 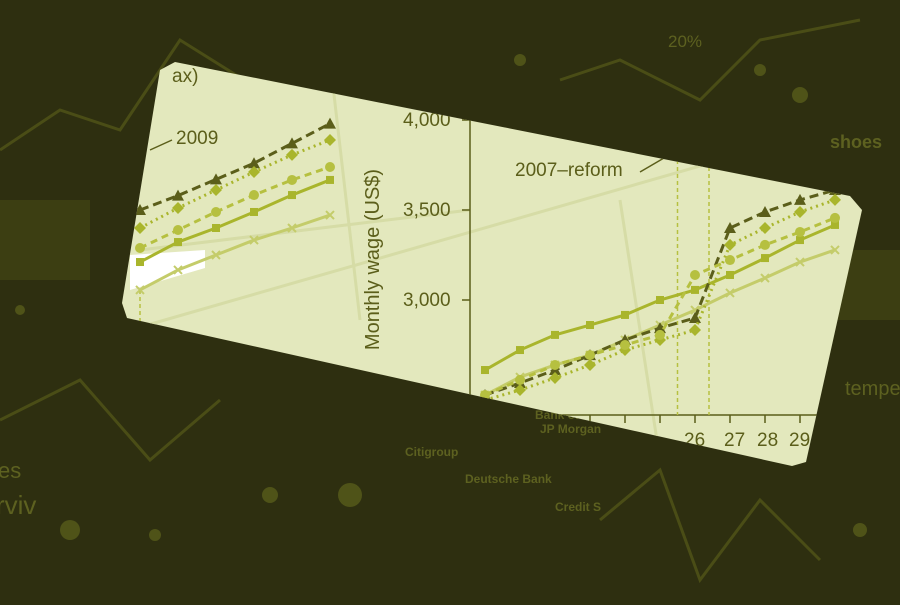 I want to click on bg-label: es, so click(x=11, y=470).